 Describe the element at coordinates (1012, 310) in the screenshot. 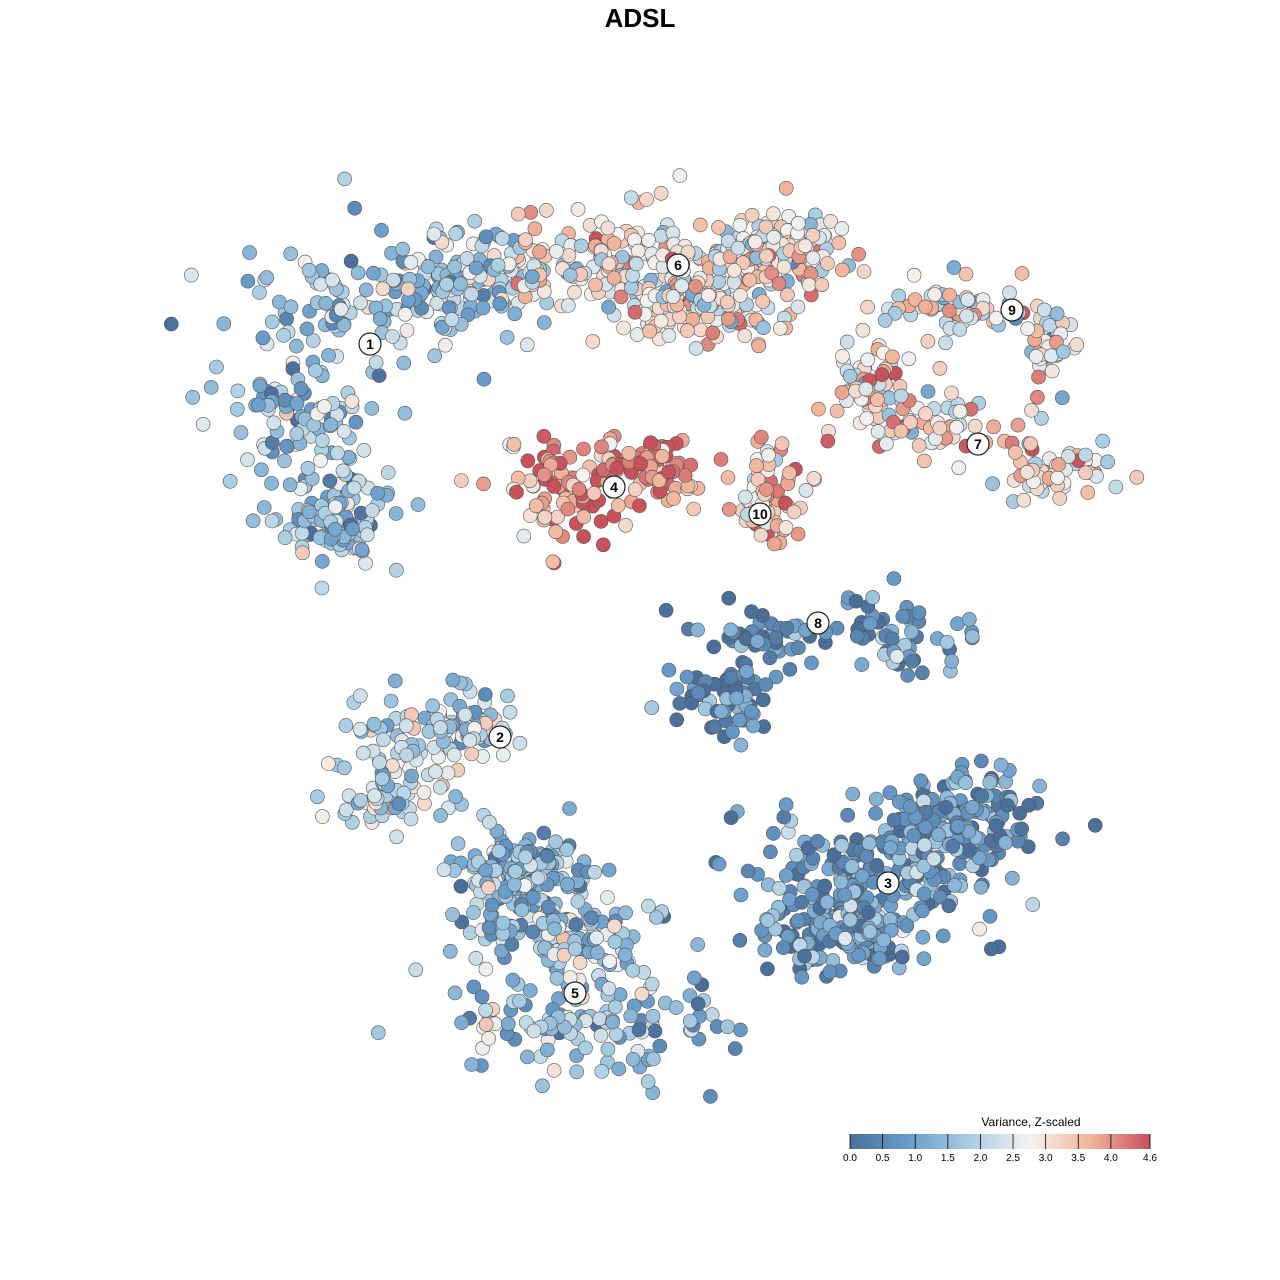

I see `cluster-label-9: 9` at that location.